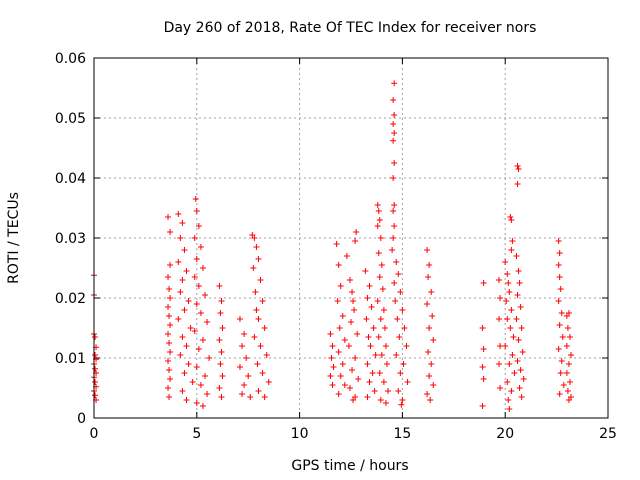 This screenshot has height=480, width=640. I want to click on x-tick-label: 0, so click(94, 434).